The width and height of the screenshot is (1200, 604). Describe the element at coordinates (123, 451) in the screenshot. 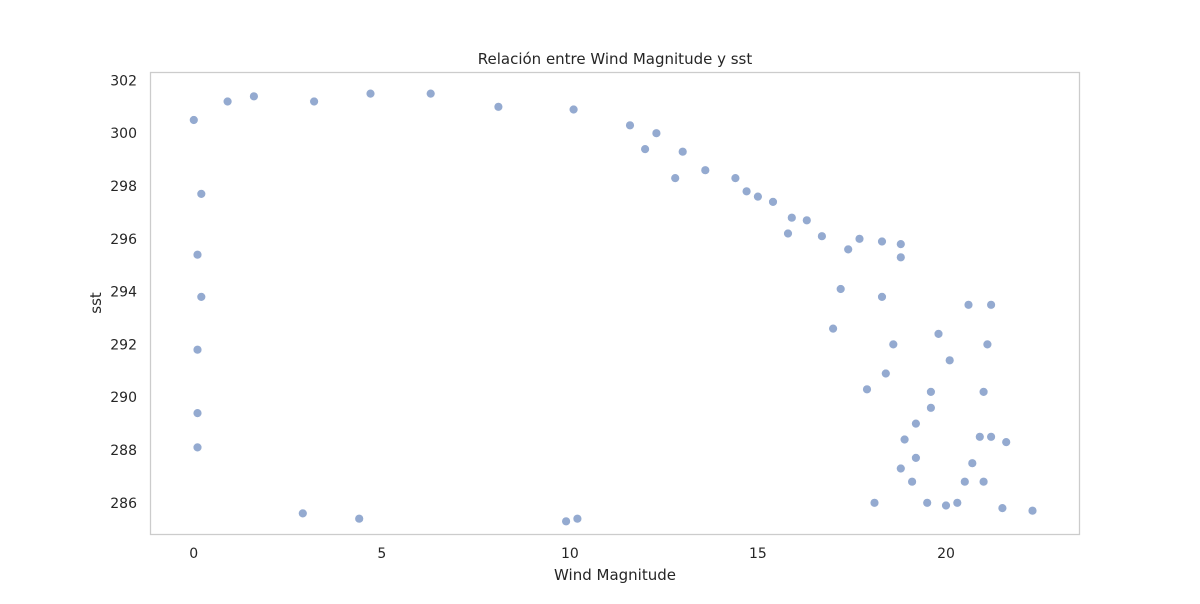

I see `y-tick-label: 288` at that location.